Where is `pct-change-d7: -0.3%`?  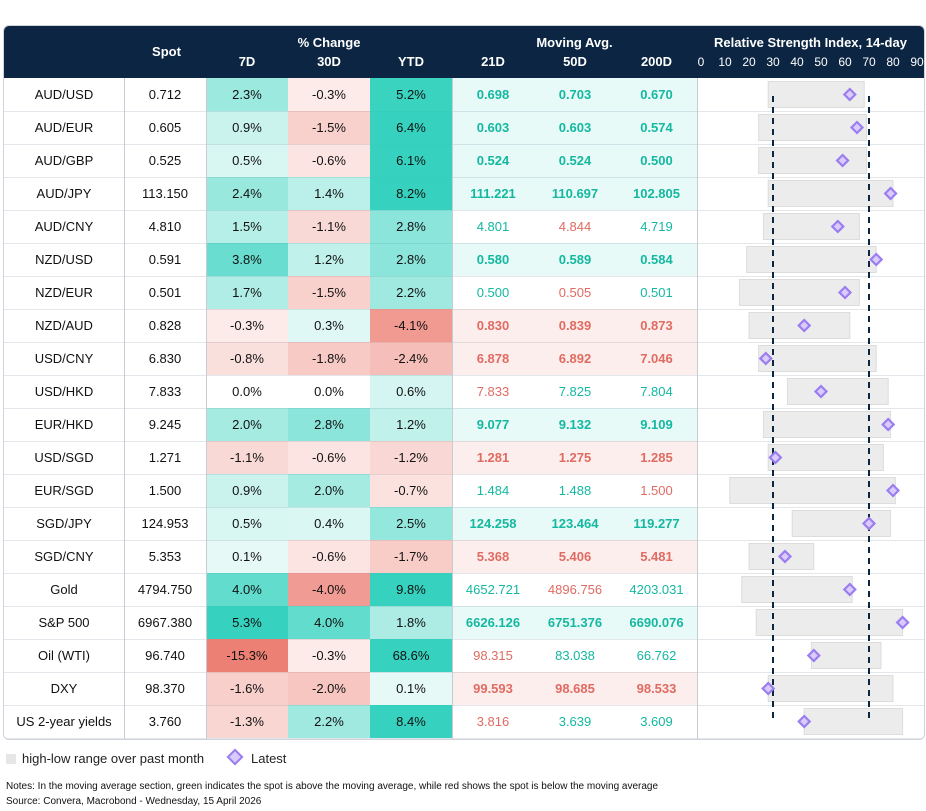 pct-change-d7: -0.3% is located at coordinates (247, 325).